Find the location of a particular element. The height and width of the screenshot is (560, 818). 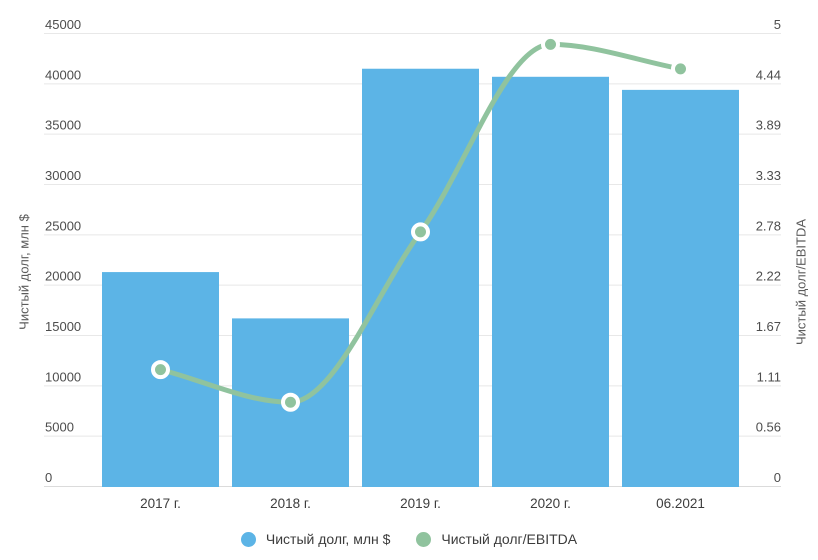

legend-item-ebitda-ratio: Чистый долг/EBITDA is located at coordinates (496, 539).